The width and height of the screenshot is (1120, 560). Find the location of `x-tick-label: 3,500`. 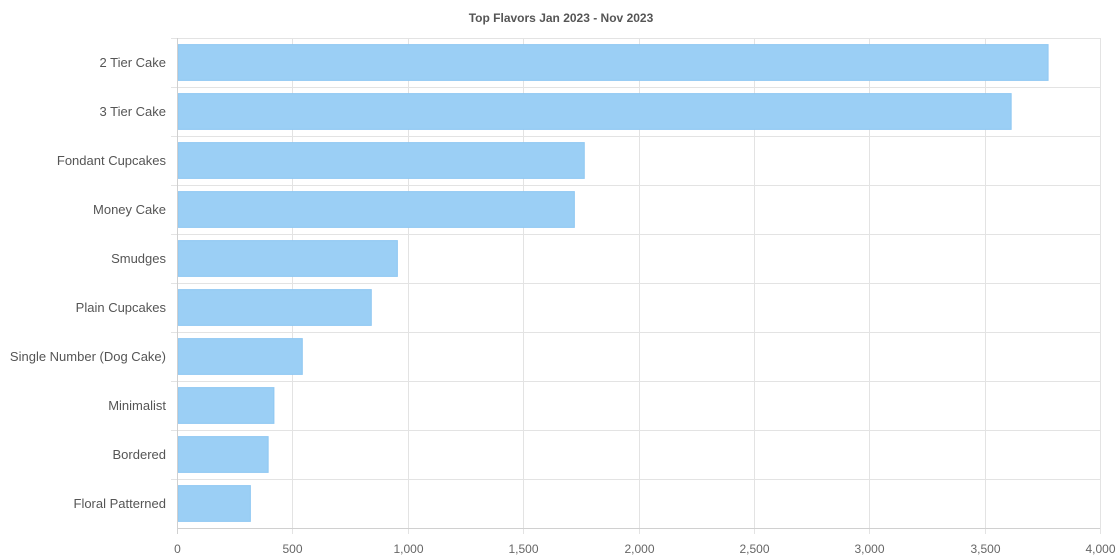

x-tick-label: 3,500 is located at coordinates (985, 549).